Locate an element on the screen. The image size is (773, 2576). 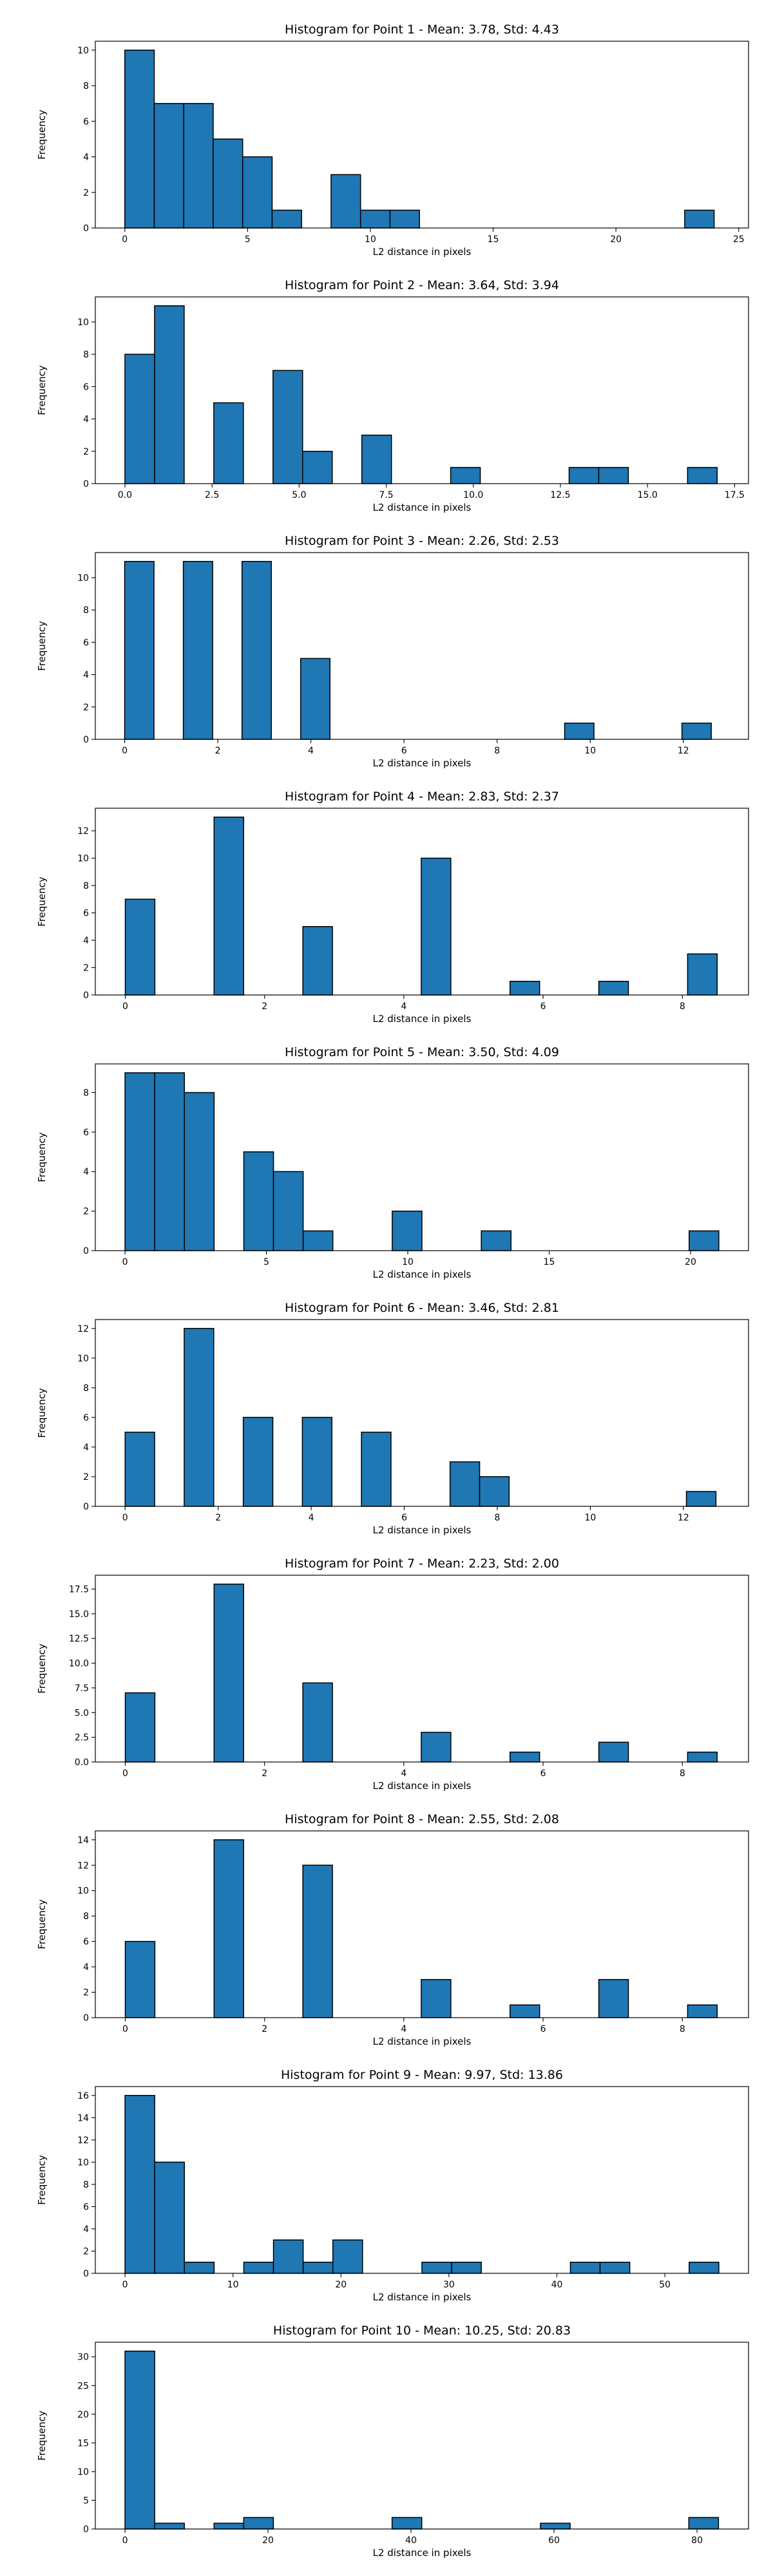
x-tick-label: 4 is located at coordinates (311, 1518).